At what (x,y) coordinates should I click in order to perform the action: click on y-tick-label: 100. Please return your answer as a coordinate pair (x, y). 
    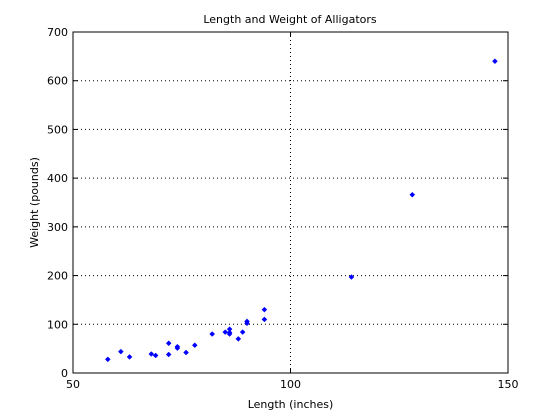
    Looking at the image, I should click on (57, 324).